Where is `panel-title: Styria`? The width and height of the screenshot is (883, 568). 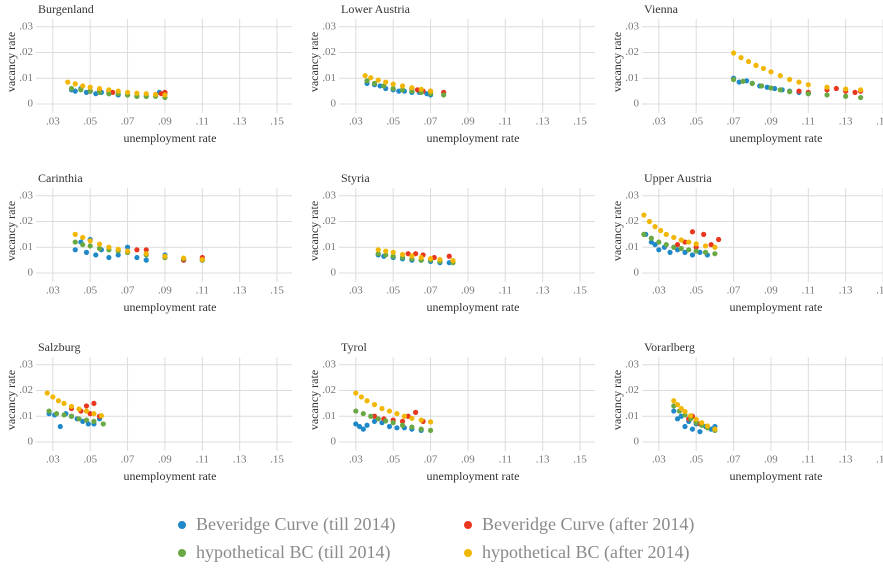
panel-title: Styria is located at coordinates (355, 178).